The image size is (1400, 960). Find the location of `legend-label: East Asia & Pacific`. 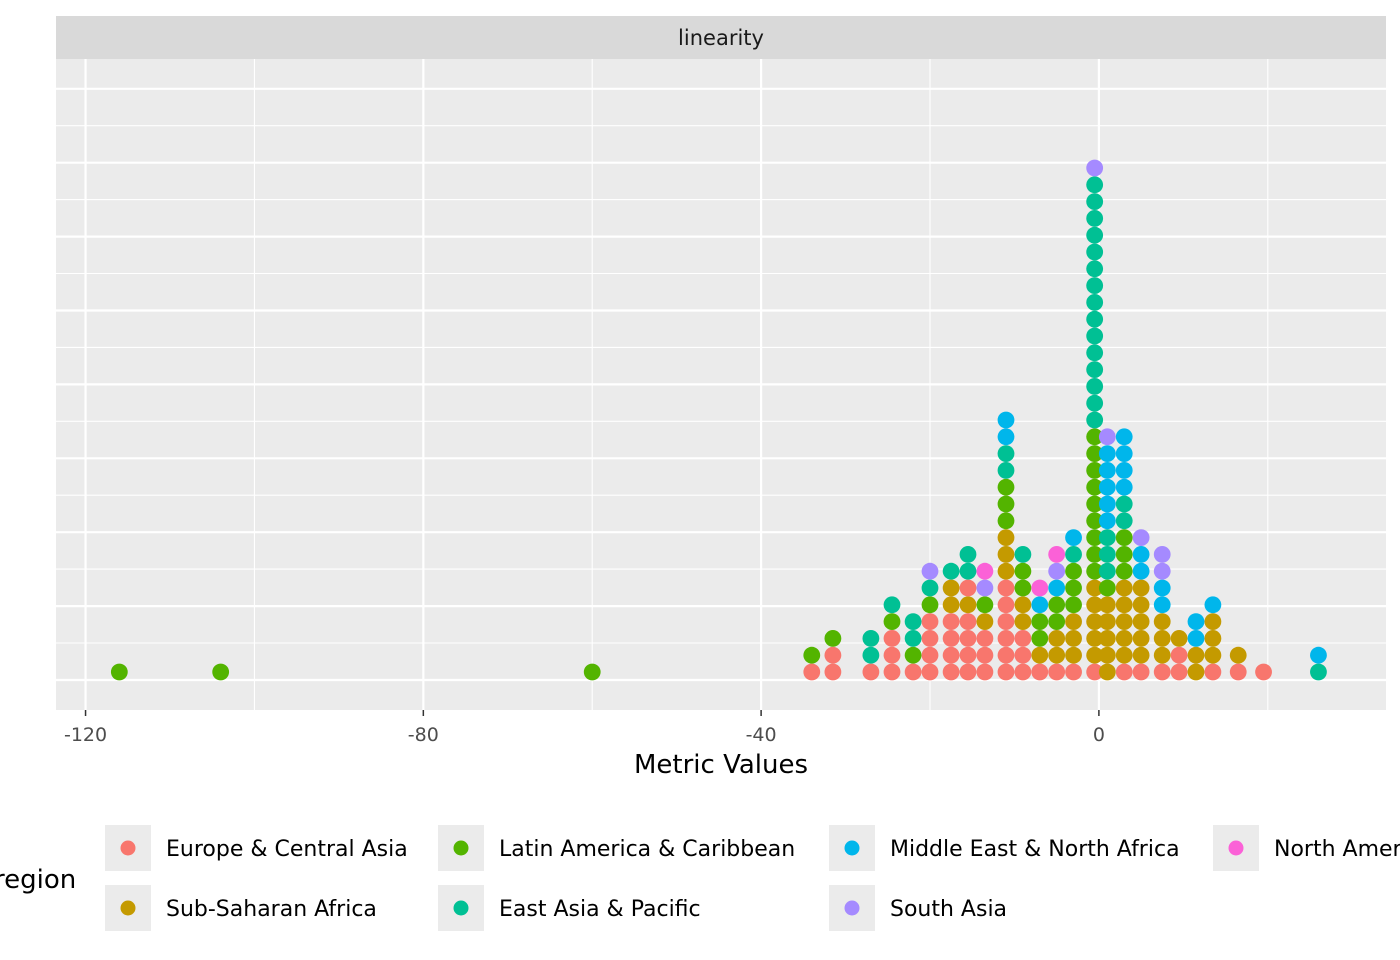

legend-label: East Asia & Pacific is located at coordinates (600, 909).